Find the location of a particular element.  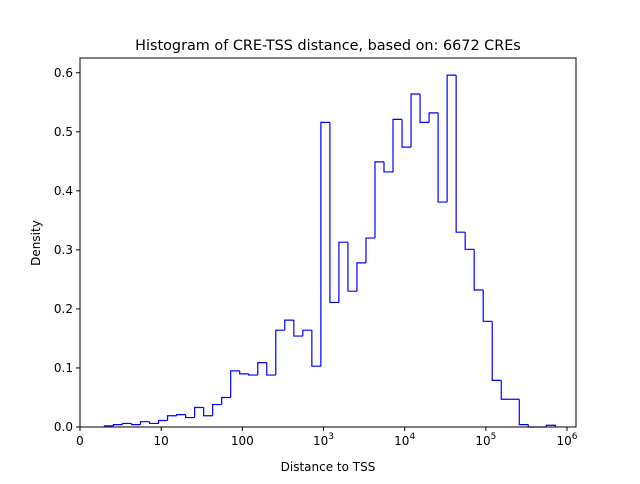

y-tick-label: 0.3 is located at coordinates (63, 250).